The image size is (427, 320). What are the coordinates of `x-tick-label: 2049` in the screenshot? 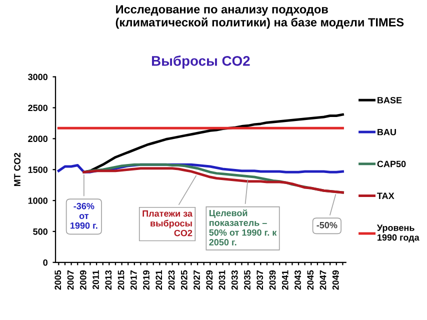 It's located at (335, 280).